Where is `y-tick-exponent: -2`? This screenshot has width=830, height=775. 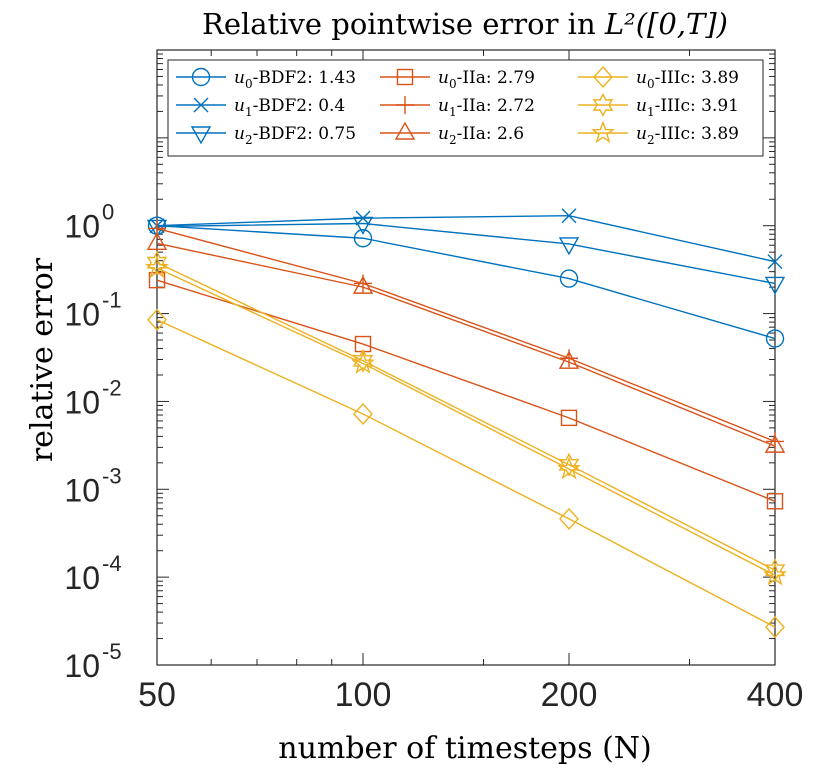 y-tick-exponent: -2 is located at coordinates (112, 387).